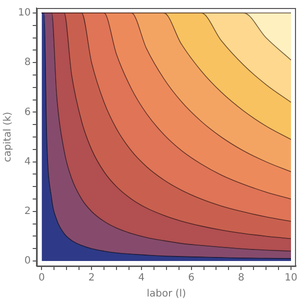 Image resolution: width=300 pixels, height=302 pixels. Describe the element at coordinates (27, 62) in the screenshot. I see `y-tick-label: 8` at that location.